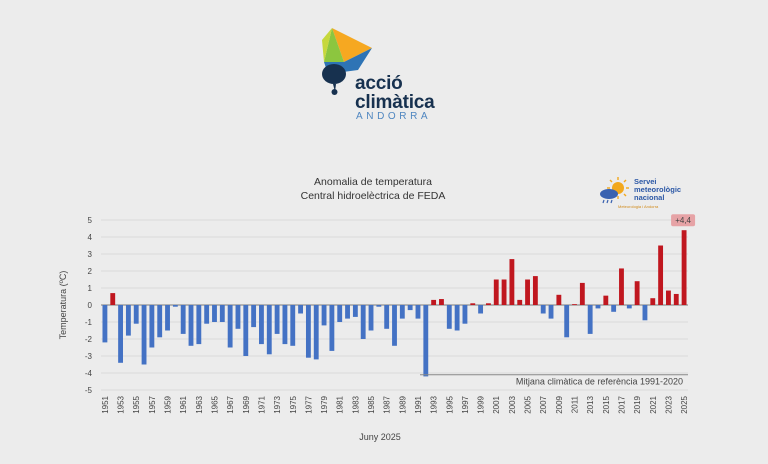 This screenshot has width=768, height=464. What do you see at coordinates (402, 404) in the screenshot?
I see `x-tick-label: 1989` at bounding box center [402, 404].